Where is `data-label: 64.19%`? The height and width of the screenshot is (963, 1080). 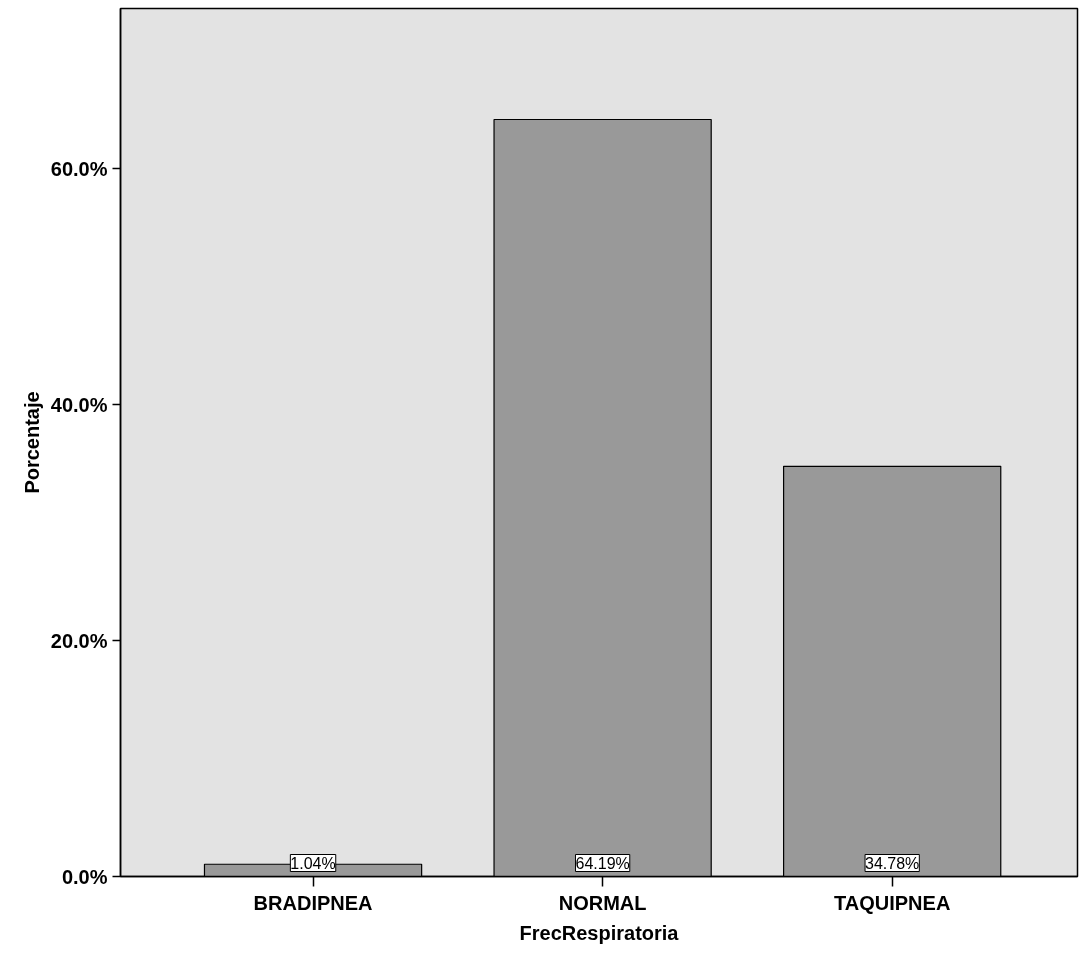
data-label: 64.19% is located at coordinates (602, 863).